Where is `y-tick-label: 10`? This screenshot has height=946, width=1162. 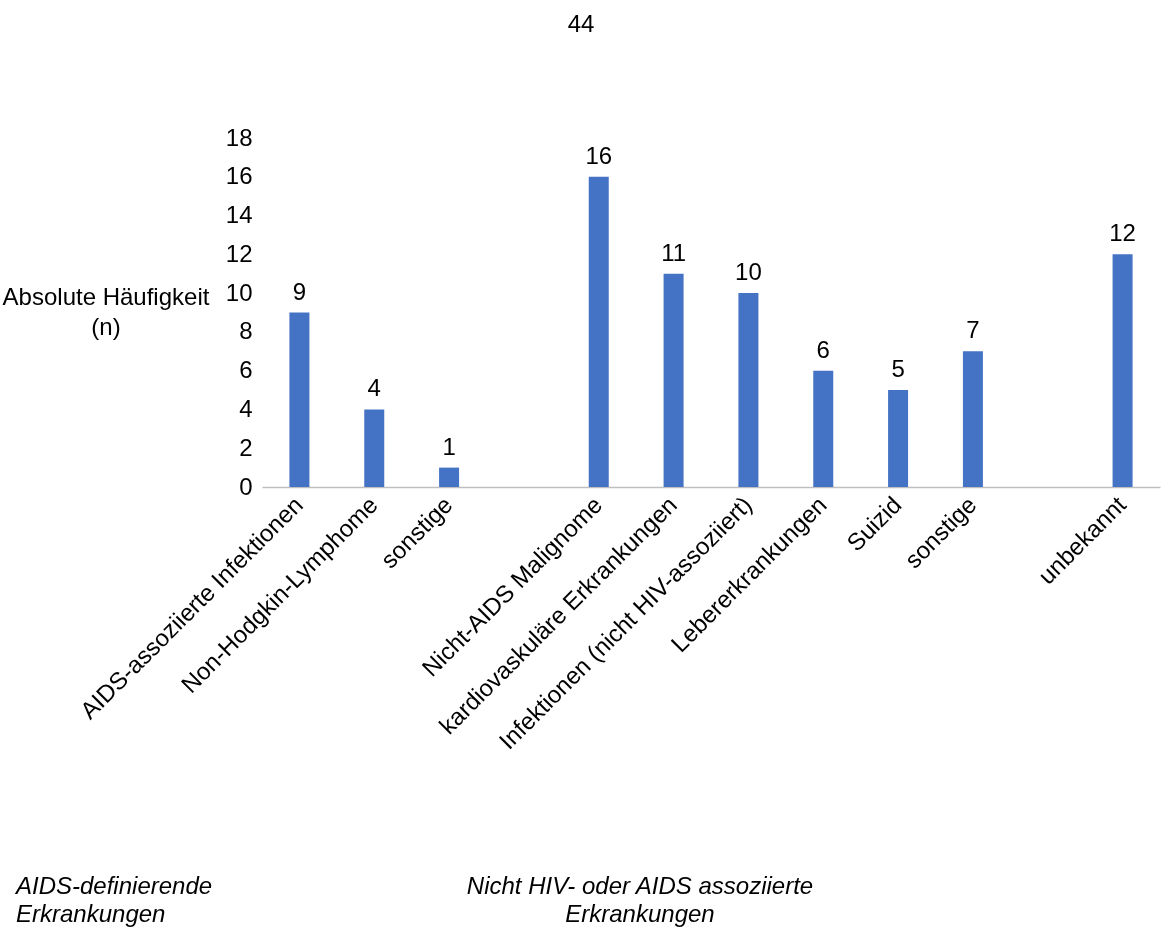
y-tick-label: 10 is located at coordinates (239, 292).